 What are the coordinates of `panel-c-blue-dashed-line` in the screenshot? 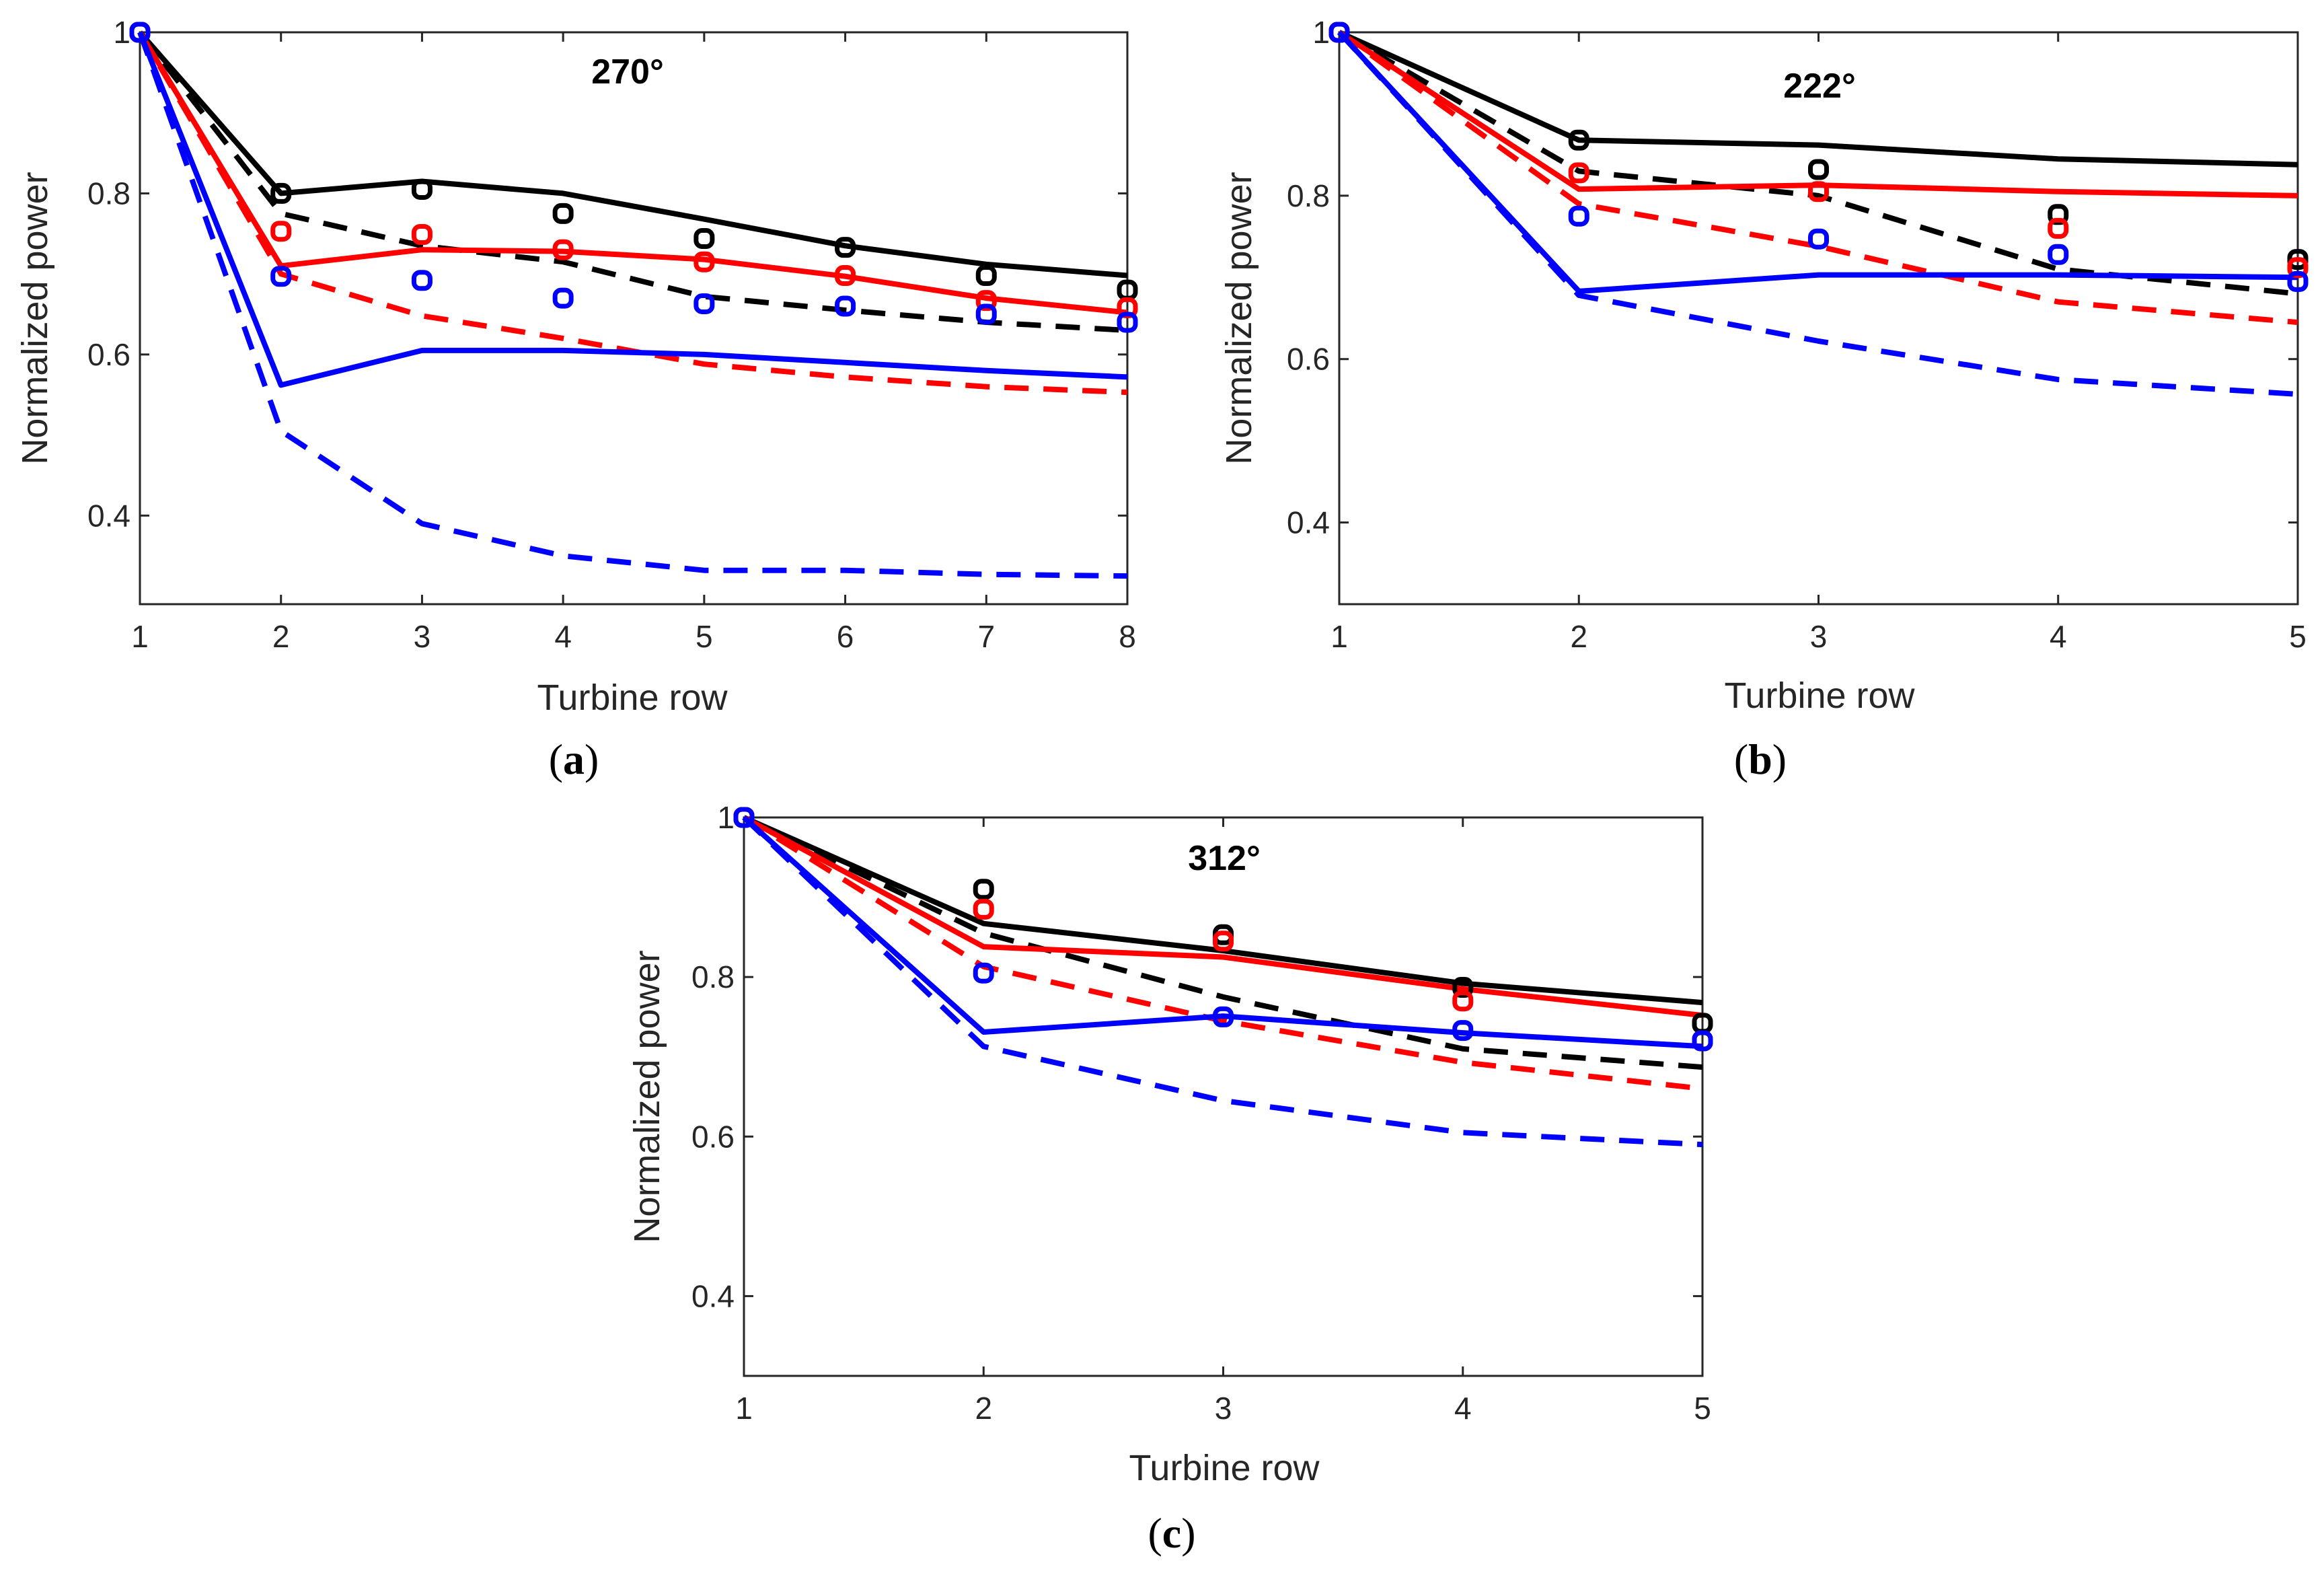 It's located at (1222, 981).